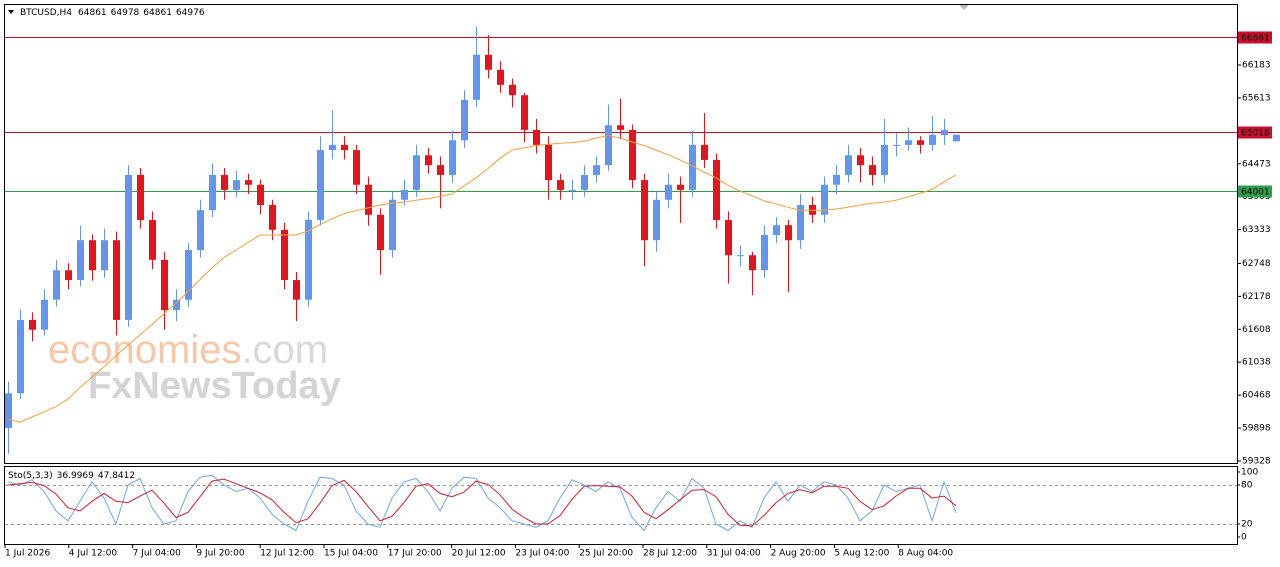  I want to click on x-tick-label: 28 Jul 12:00, so click(670, 554).